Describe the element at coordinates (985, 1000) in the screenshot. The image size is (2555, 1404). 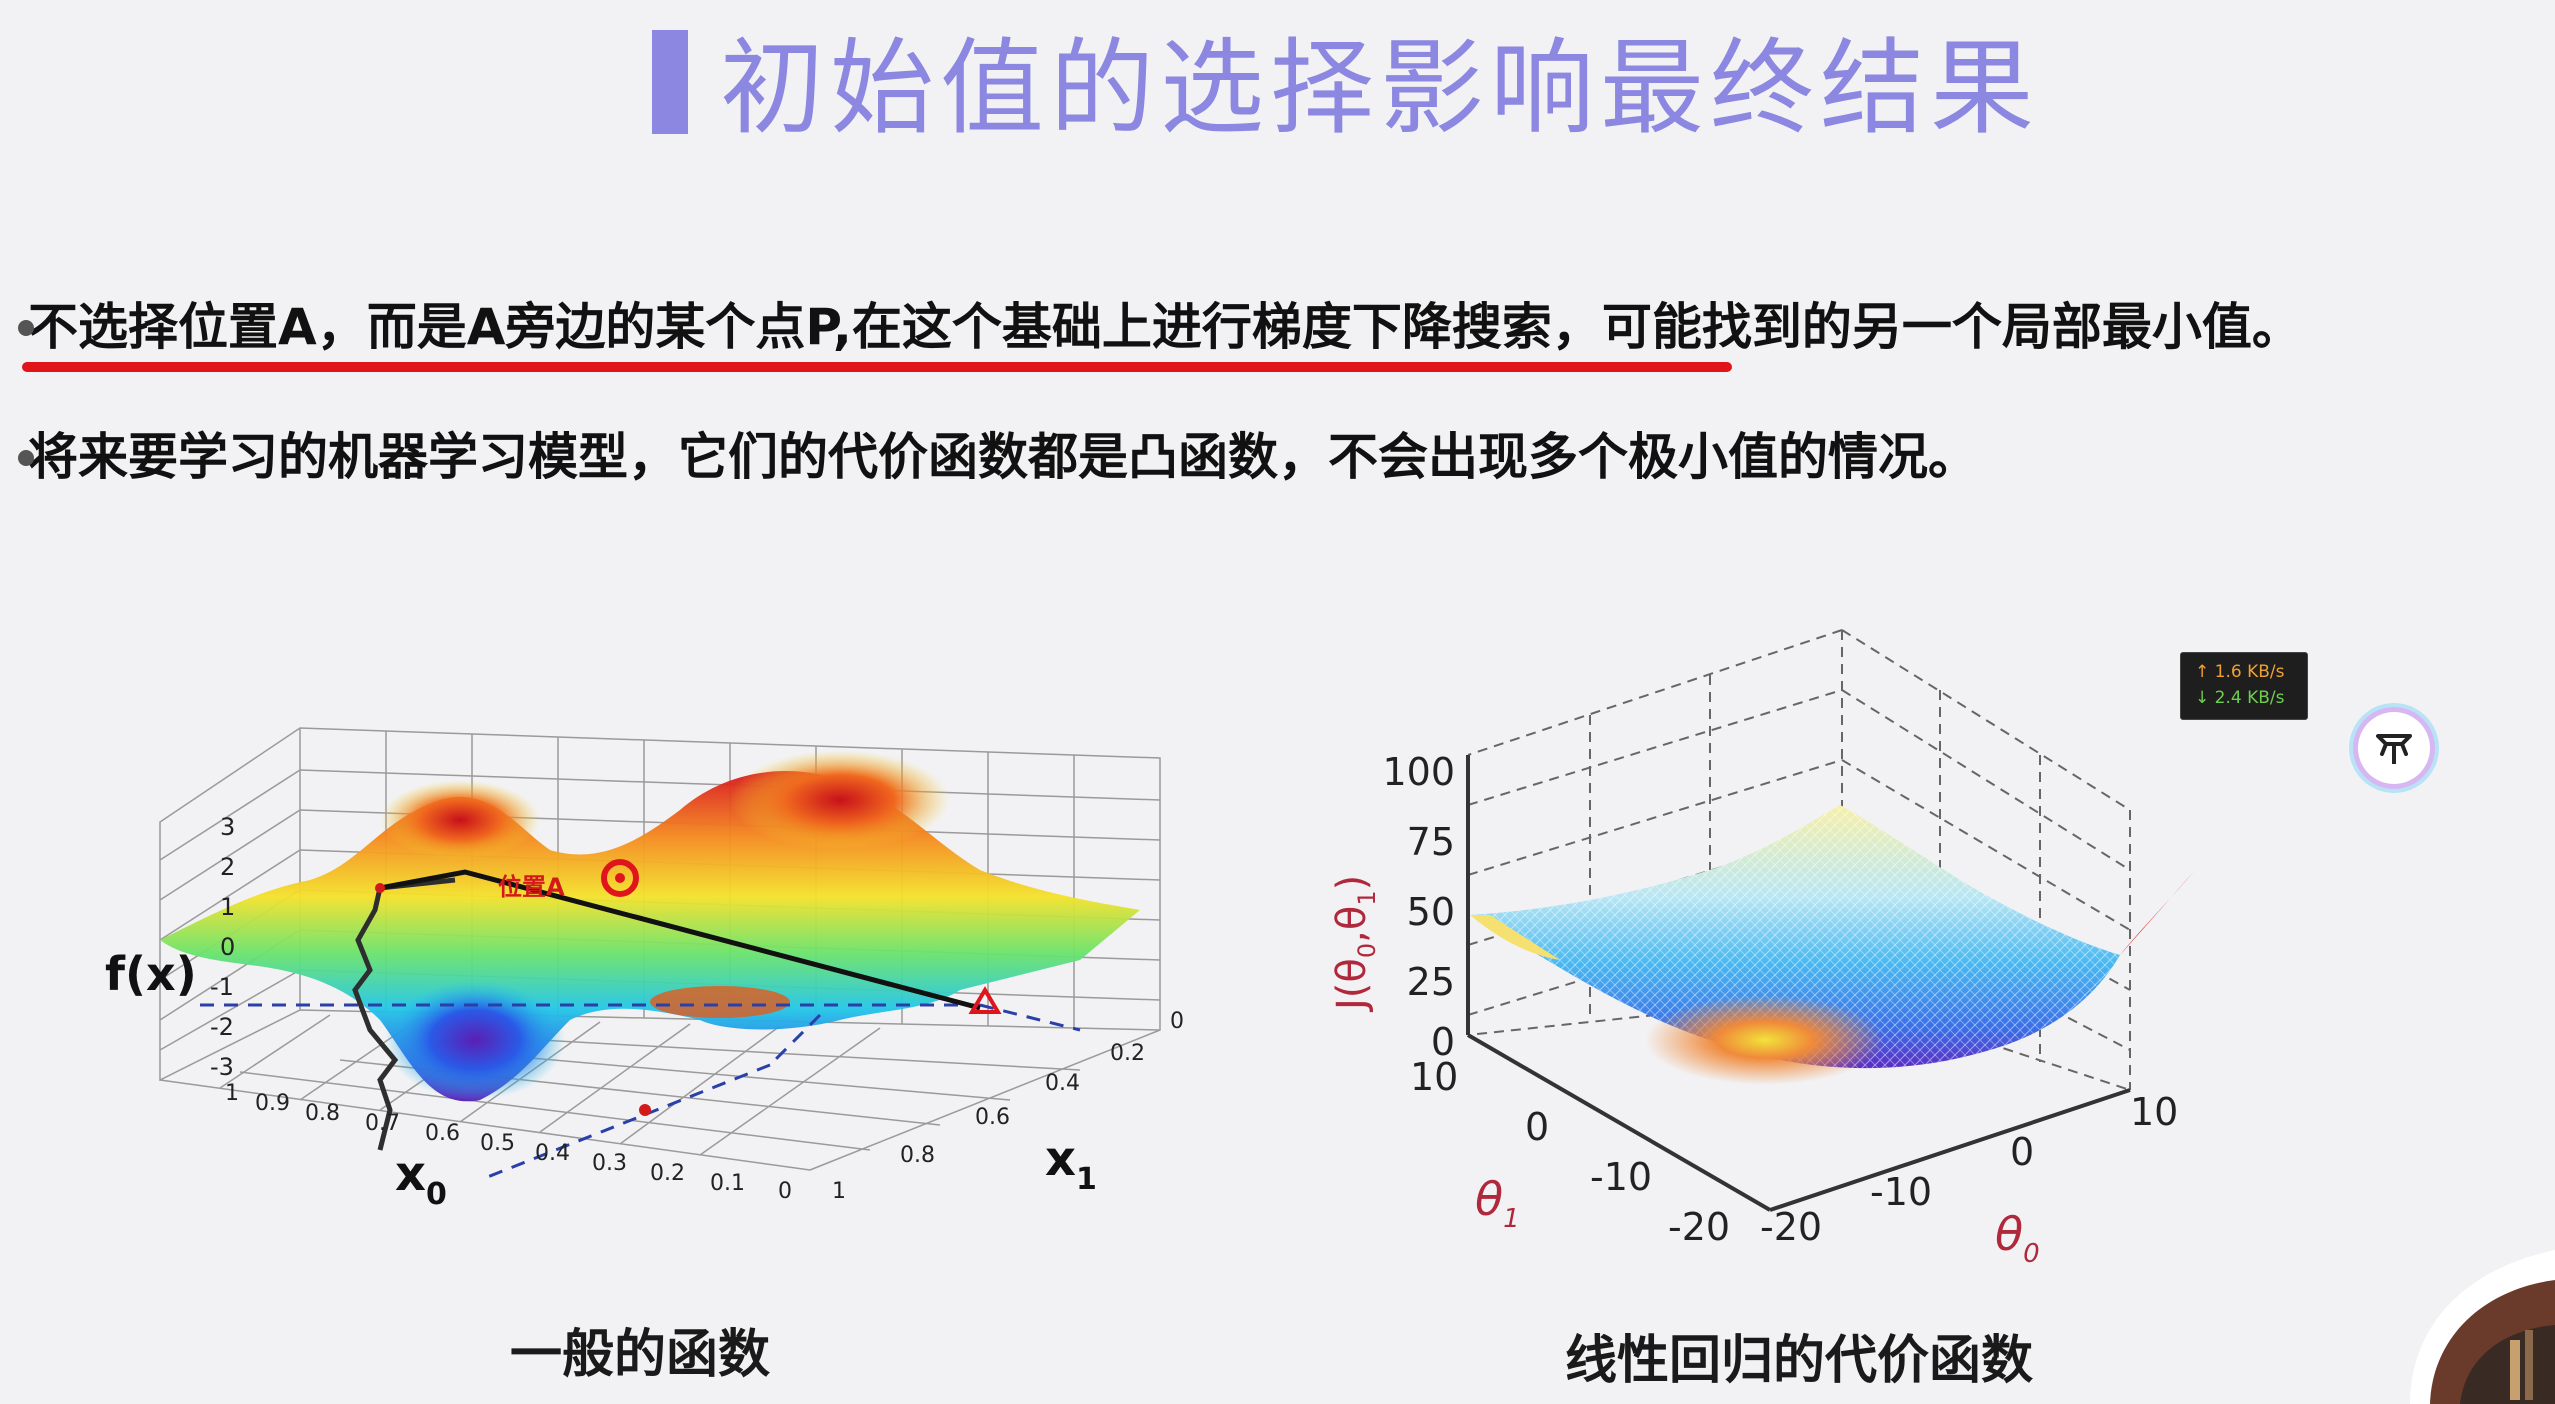
I see `local-minimum-triangle` at that location.